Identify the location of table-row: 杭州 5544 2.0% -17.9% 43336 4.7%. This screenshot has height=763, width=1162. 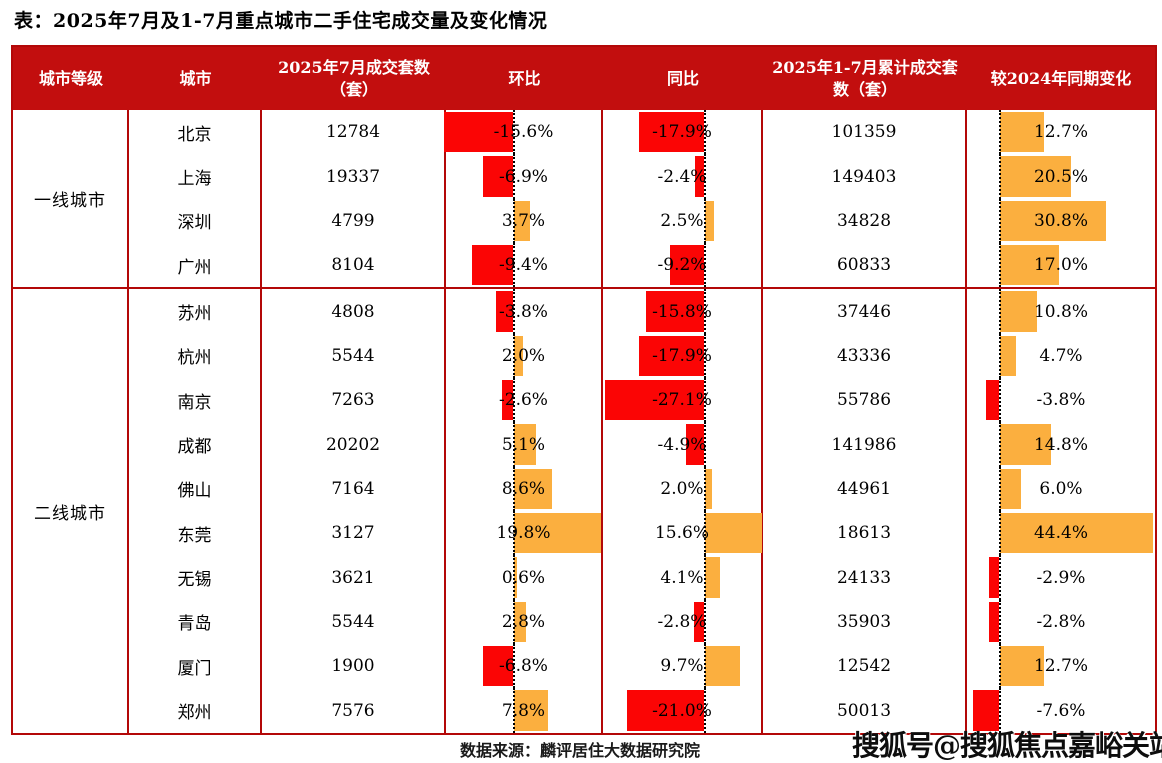
(642, 356).